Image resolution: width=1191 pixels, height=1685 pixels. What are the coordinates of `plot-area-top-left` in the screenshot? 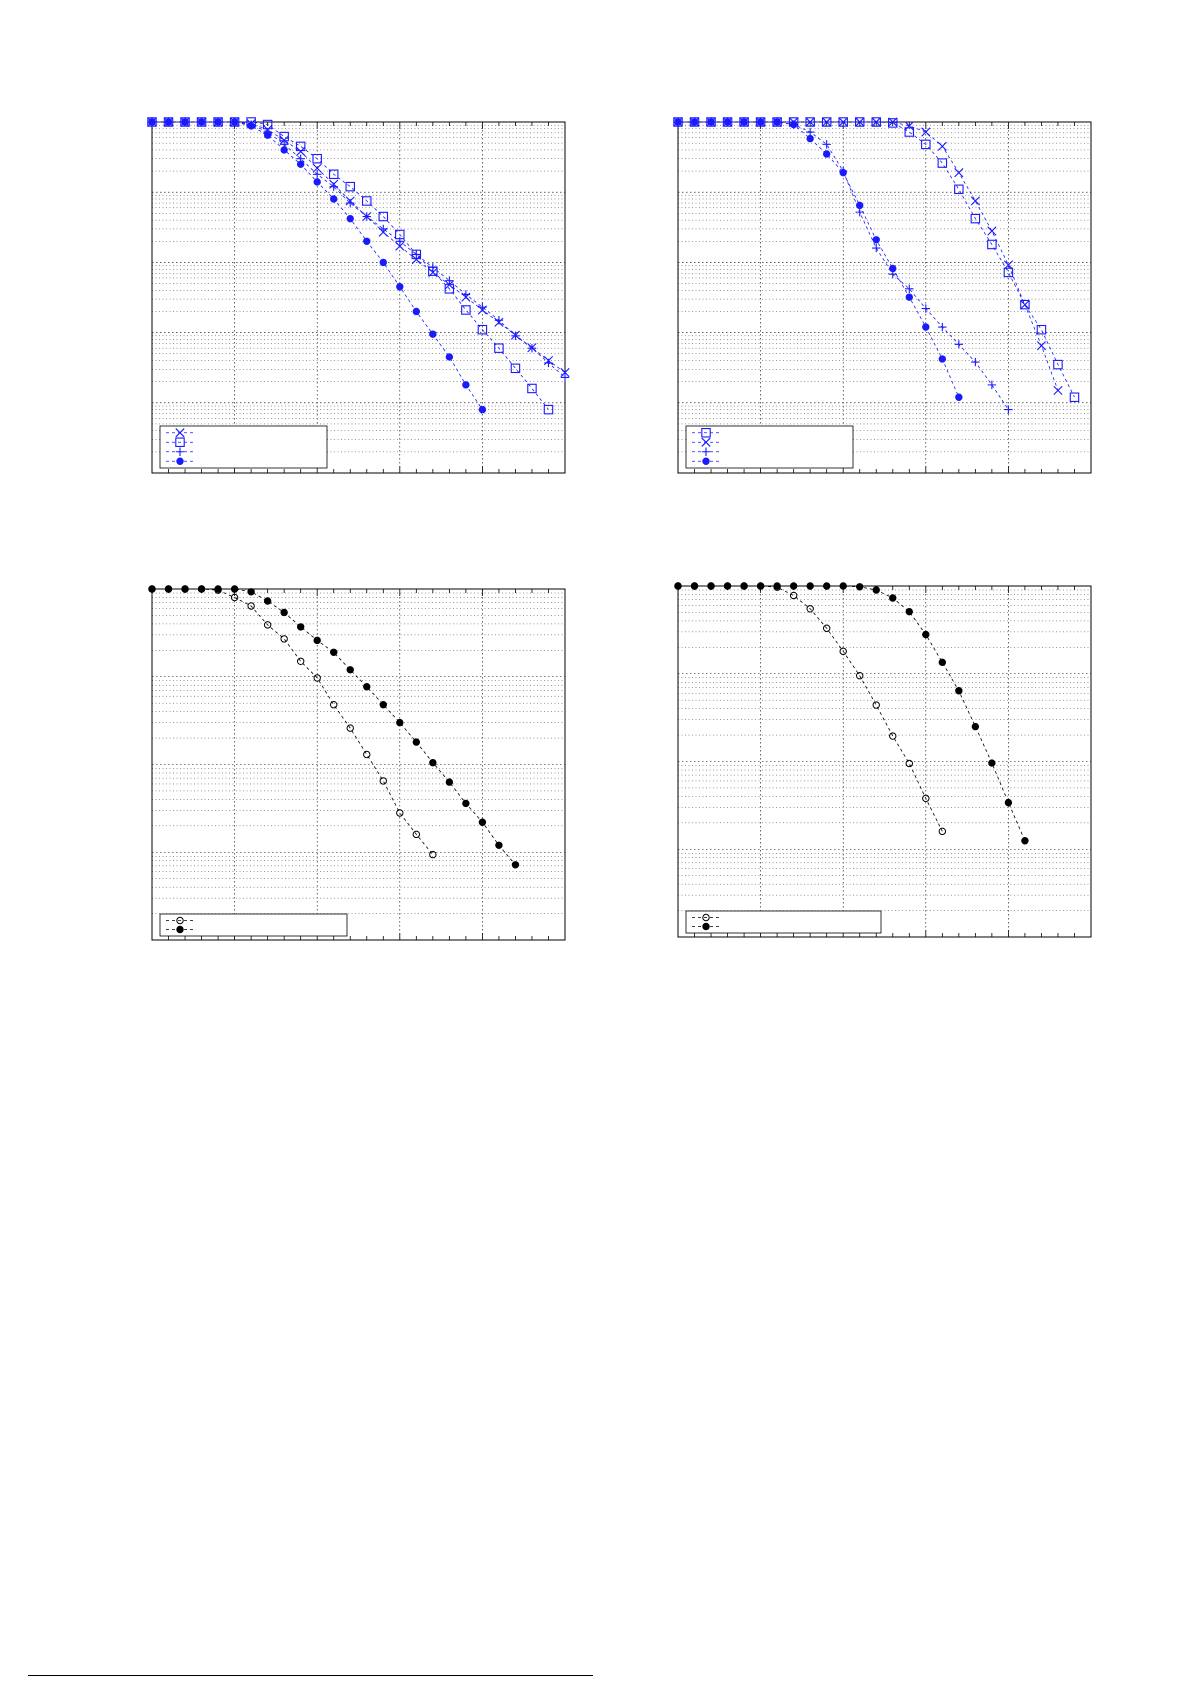 It's located at (358, 295).